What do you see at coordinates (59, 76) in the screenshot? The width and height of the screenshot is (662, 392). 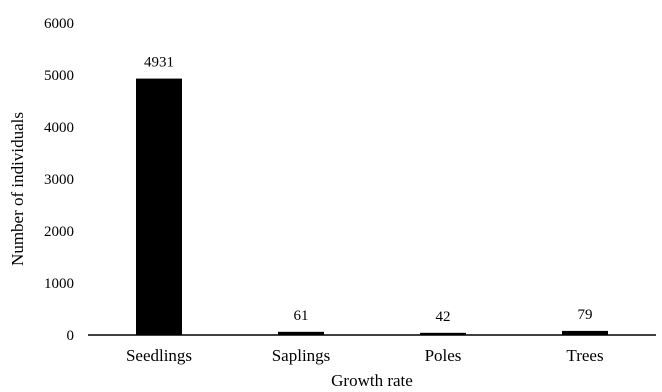 I see `y-tick-label: 5000` at bounding box center [59, 76].